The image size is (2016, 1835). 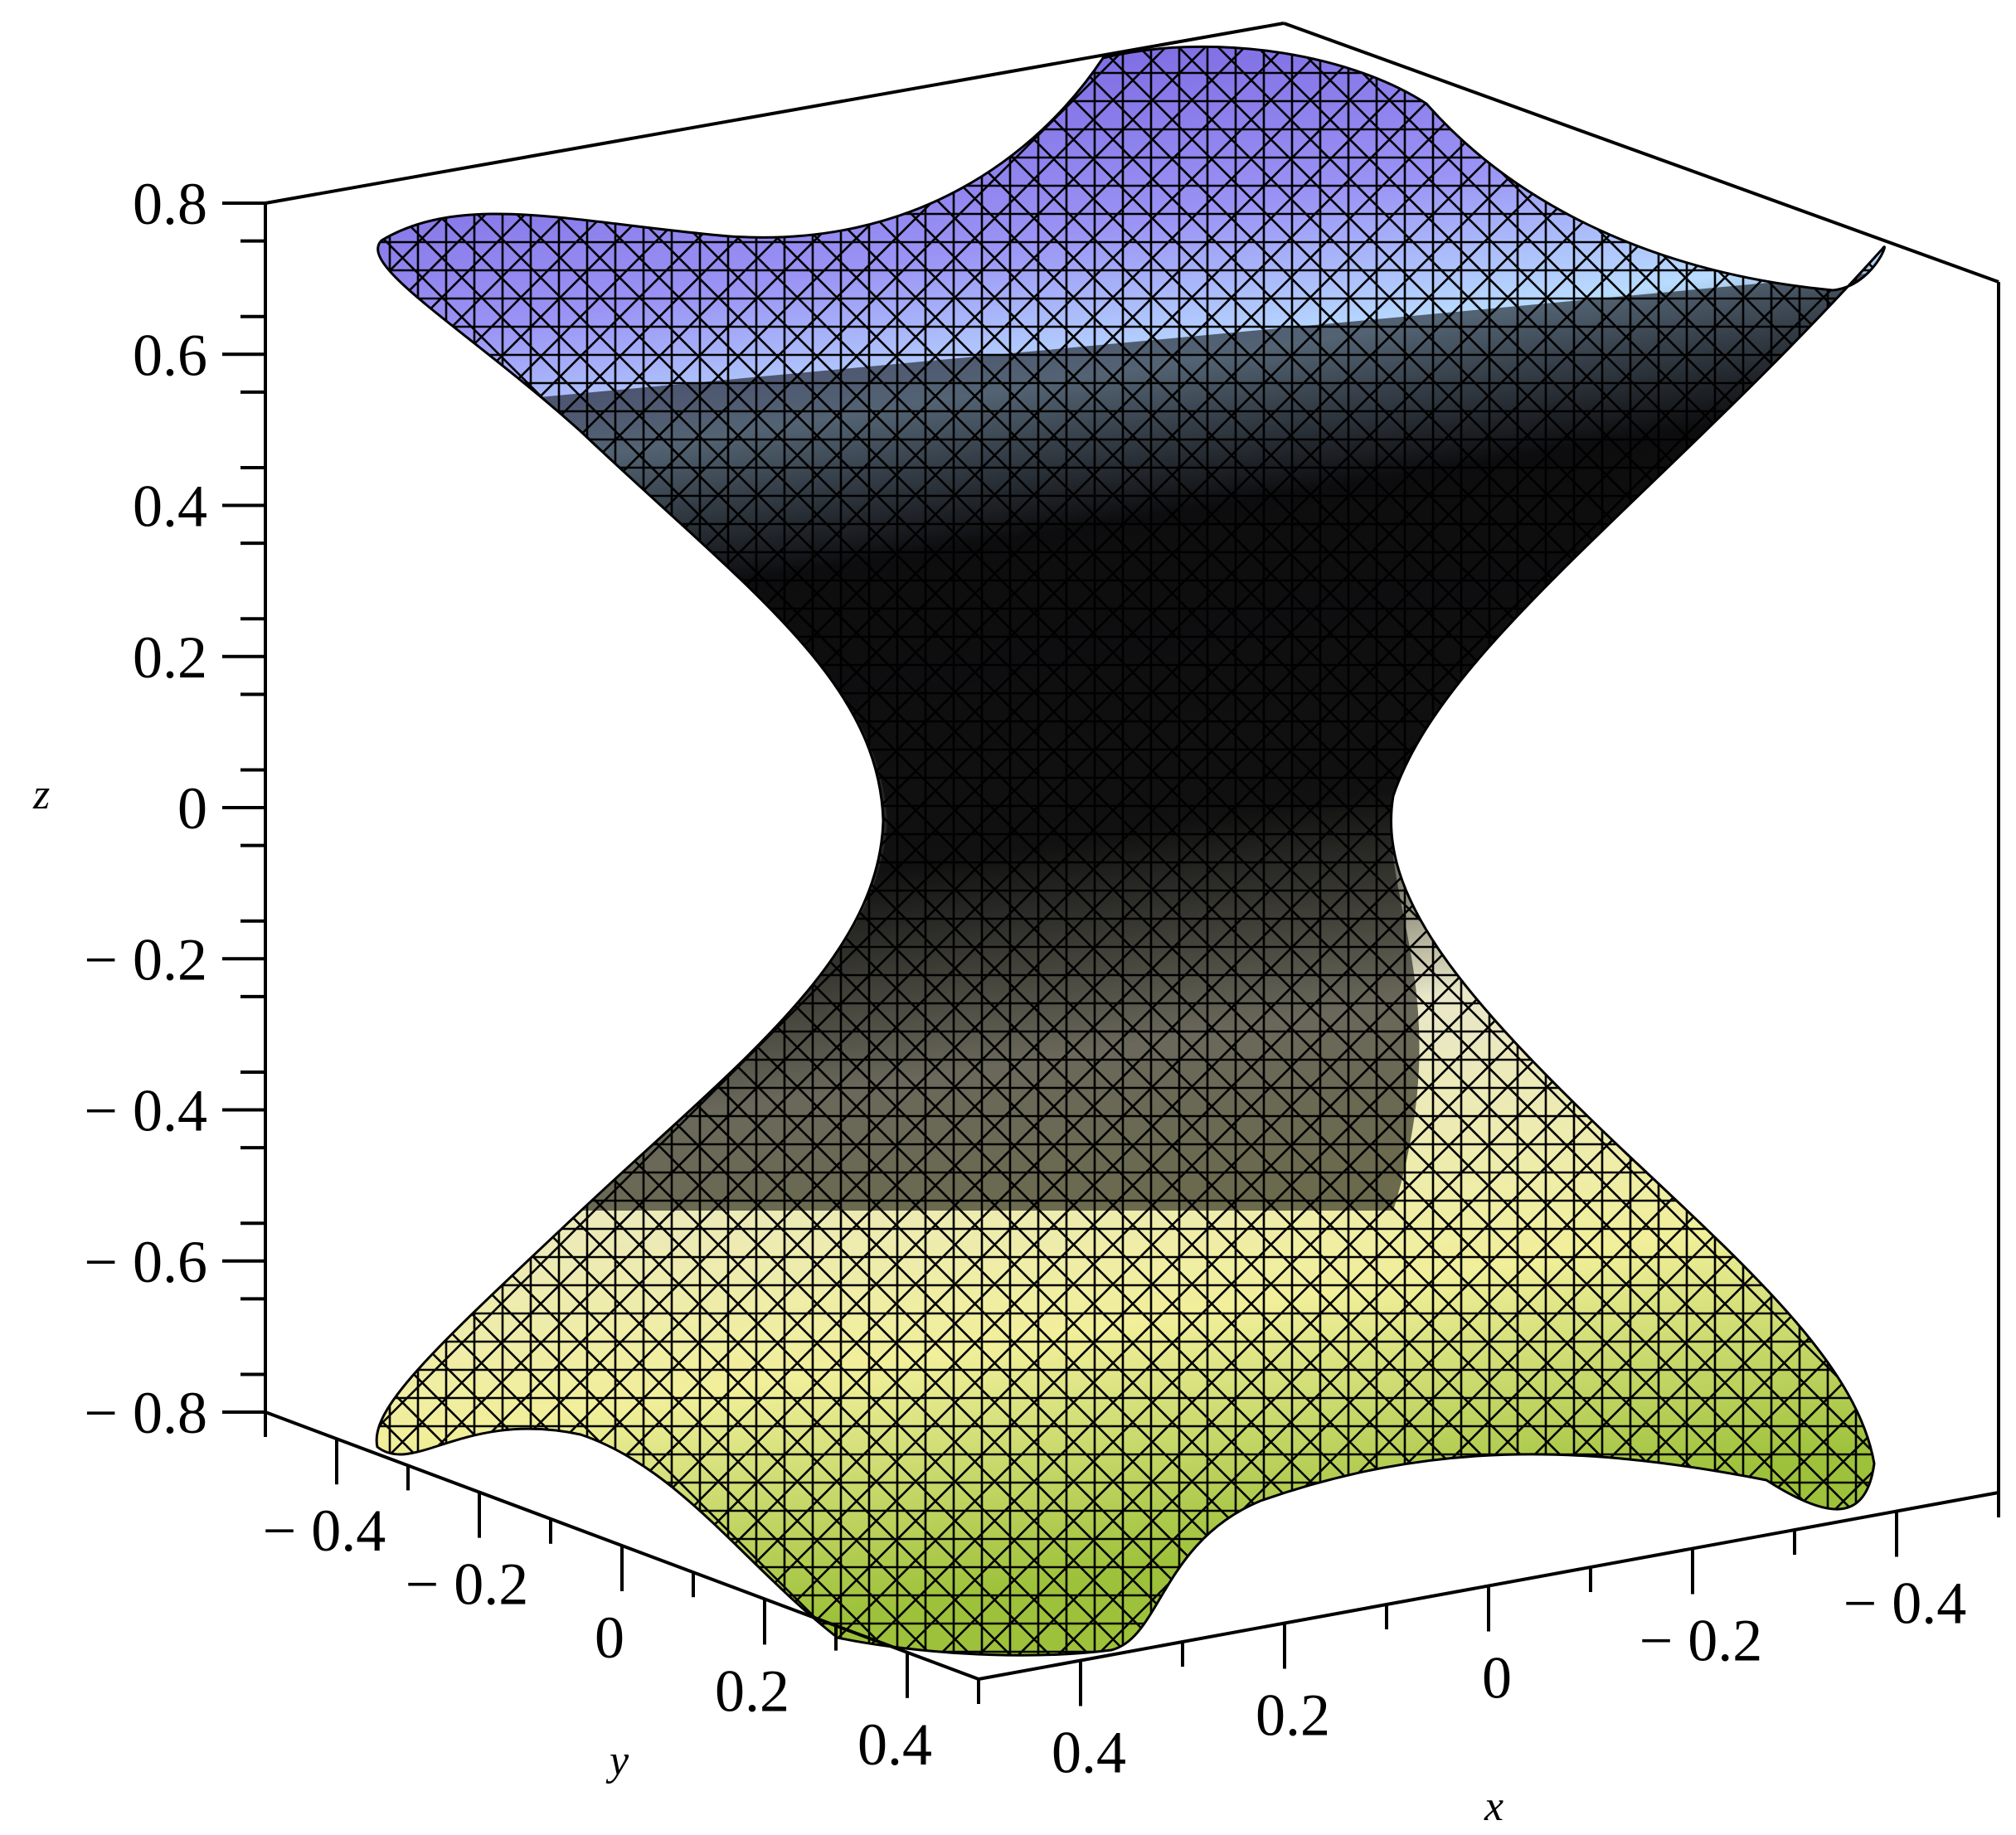 What do you see at coordinates (170, 506) in the screenshot?
I see `z-tick-label: 0.4` at bounding box center [170, 506].